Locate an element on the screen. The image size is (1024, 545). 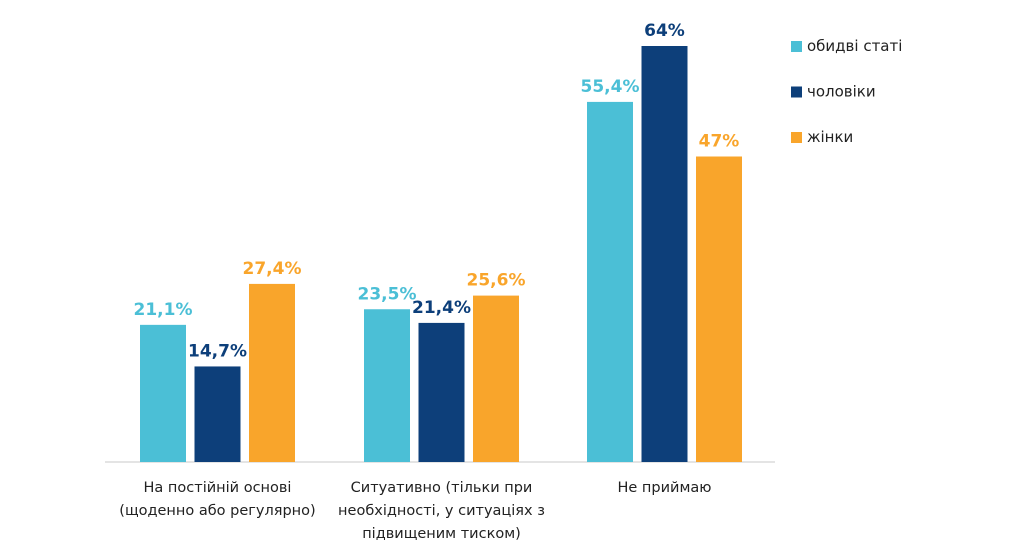
legend-label: обидві статі is located at coordinates (854, 46).